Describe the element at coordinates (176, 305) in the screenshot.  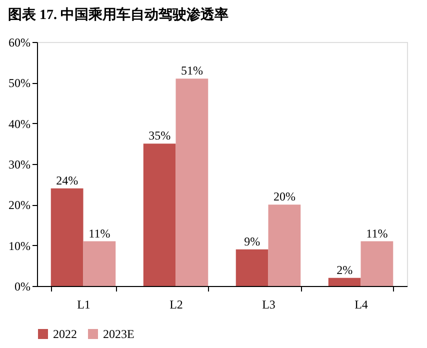
I see `x-tick-label: L2` at that location.